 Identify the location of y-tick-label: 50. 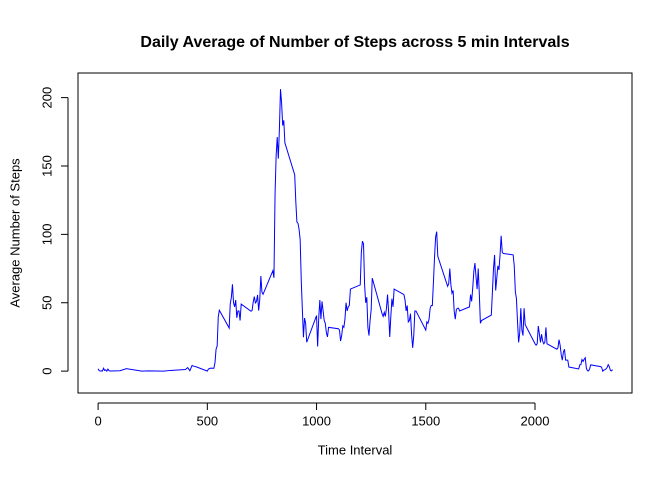
(46, 303).